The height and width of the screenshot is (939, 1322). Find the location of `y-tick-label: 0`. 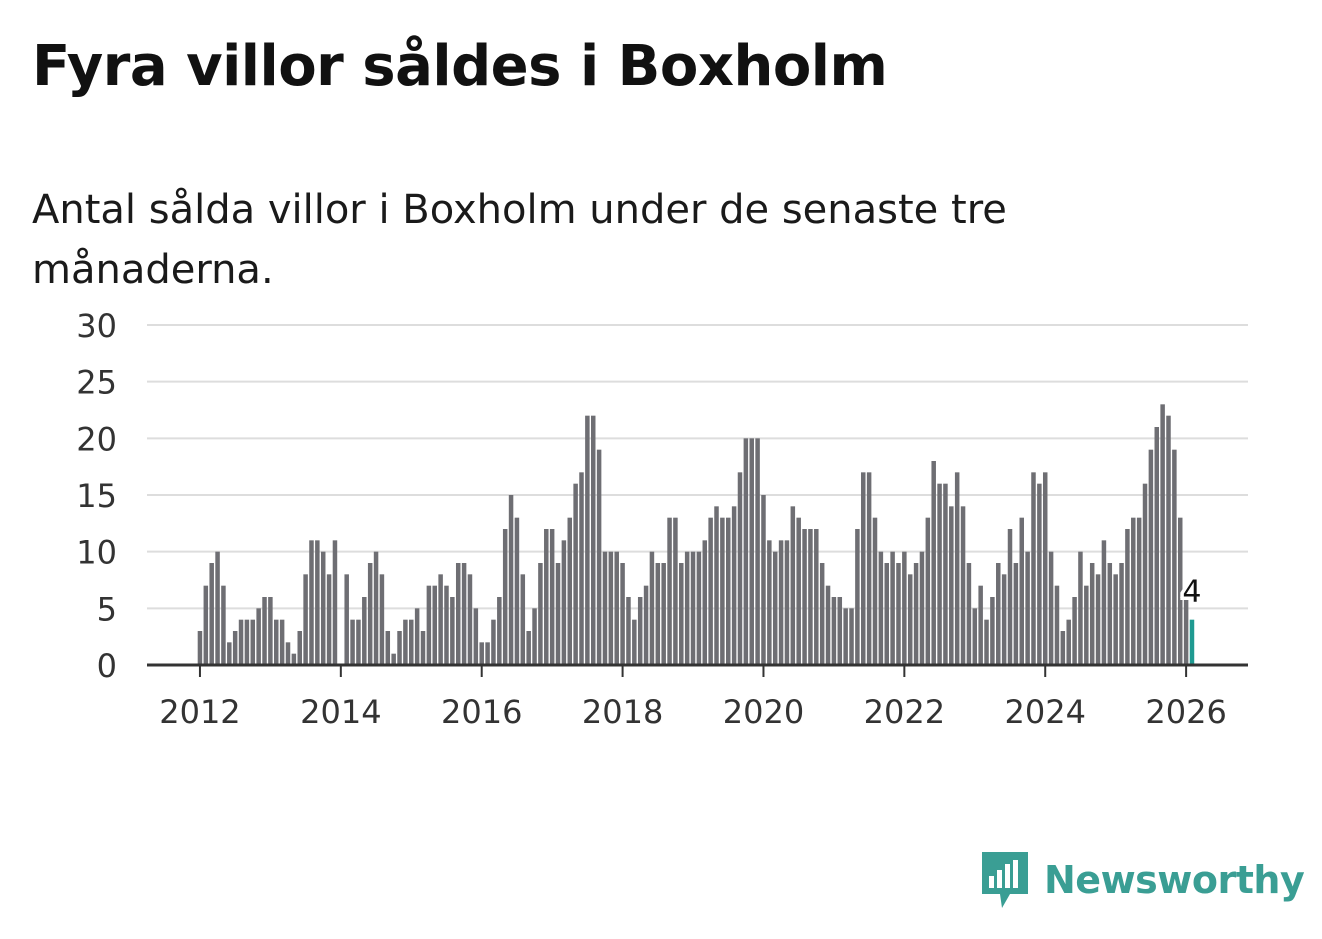

y-tick-label: 0 is located at coordinates (107, 666).